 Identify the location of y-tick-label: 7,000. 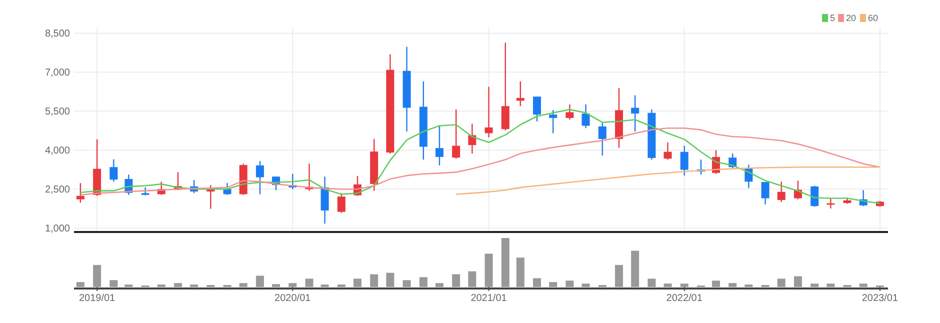
(57, 73).